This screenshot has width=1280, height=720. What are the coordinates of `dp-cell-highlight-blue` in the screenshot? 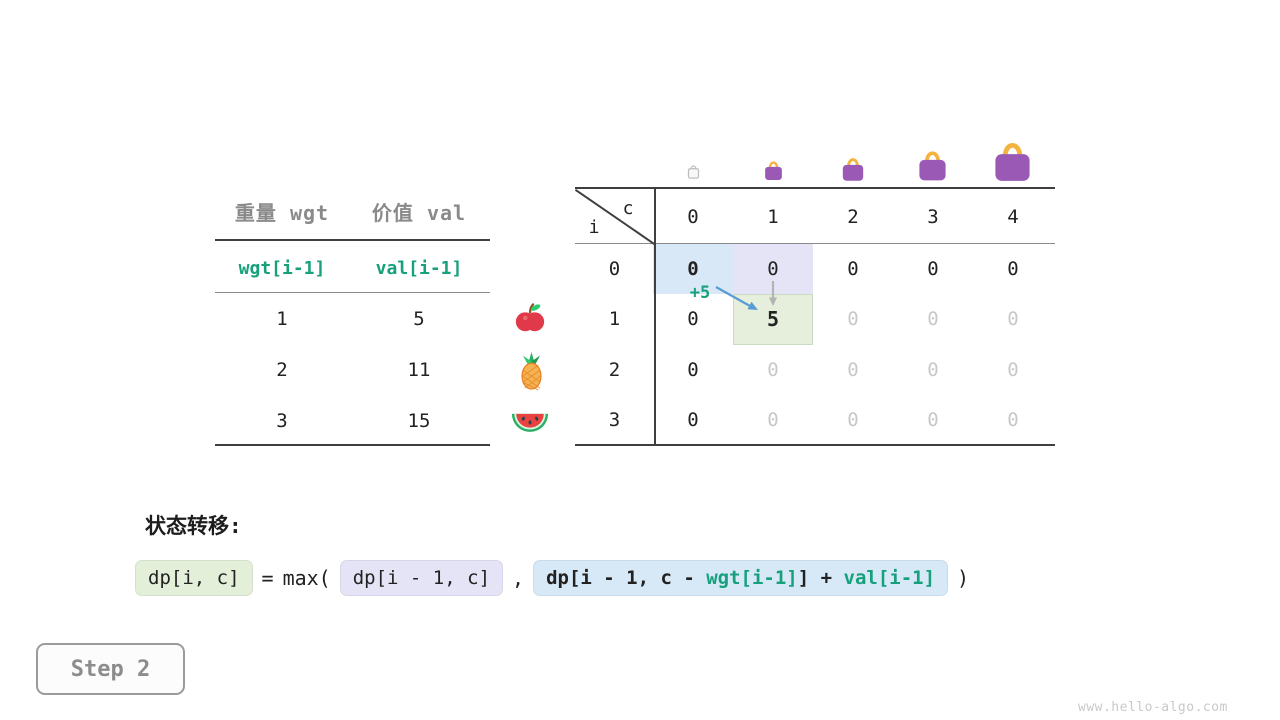 It's located at (693, 268).